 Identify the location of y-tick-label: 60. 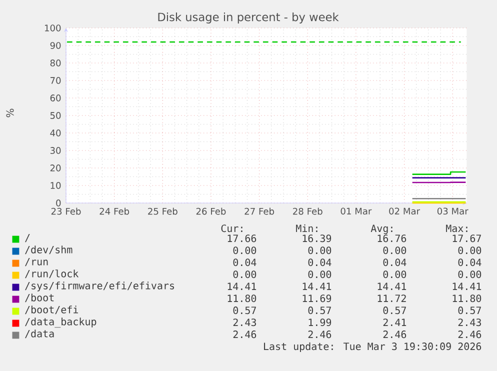
(55, 98).